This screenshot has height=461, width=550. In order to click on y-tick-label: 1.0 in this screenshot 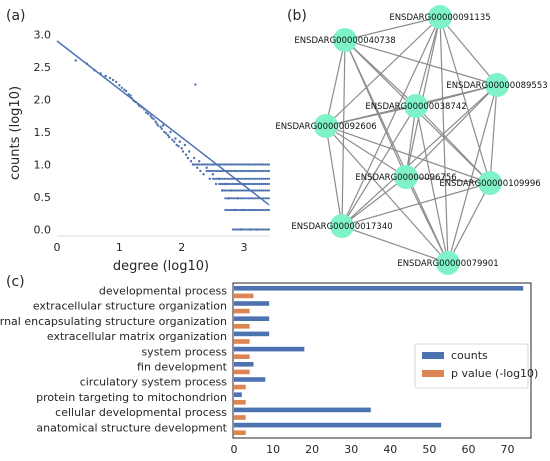, I will do `click(43, 165)`.